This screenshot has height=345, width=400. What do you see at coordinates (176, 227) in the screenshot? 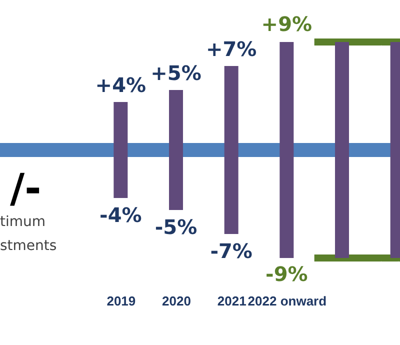
I see `data-label: -5%` at bounding box center [176, 227].